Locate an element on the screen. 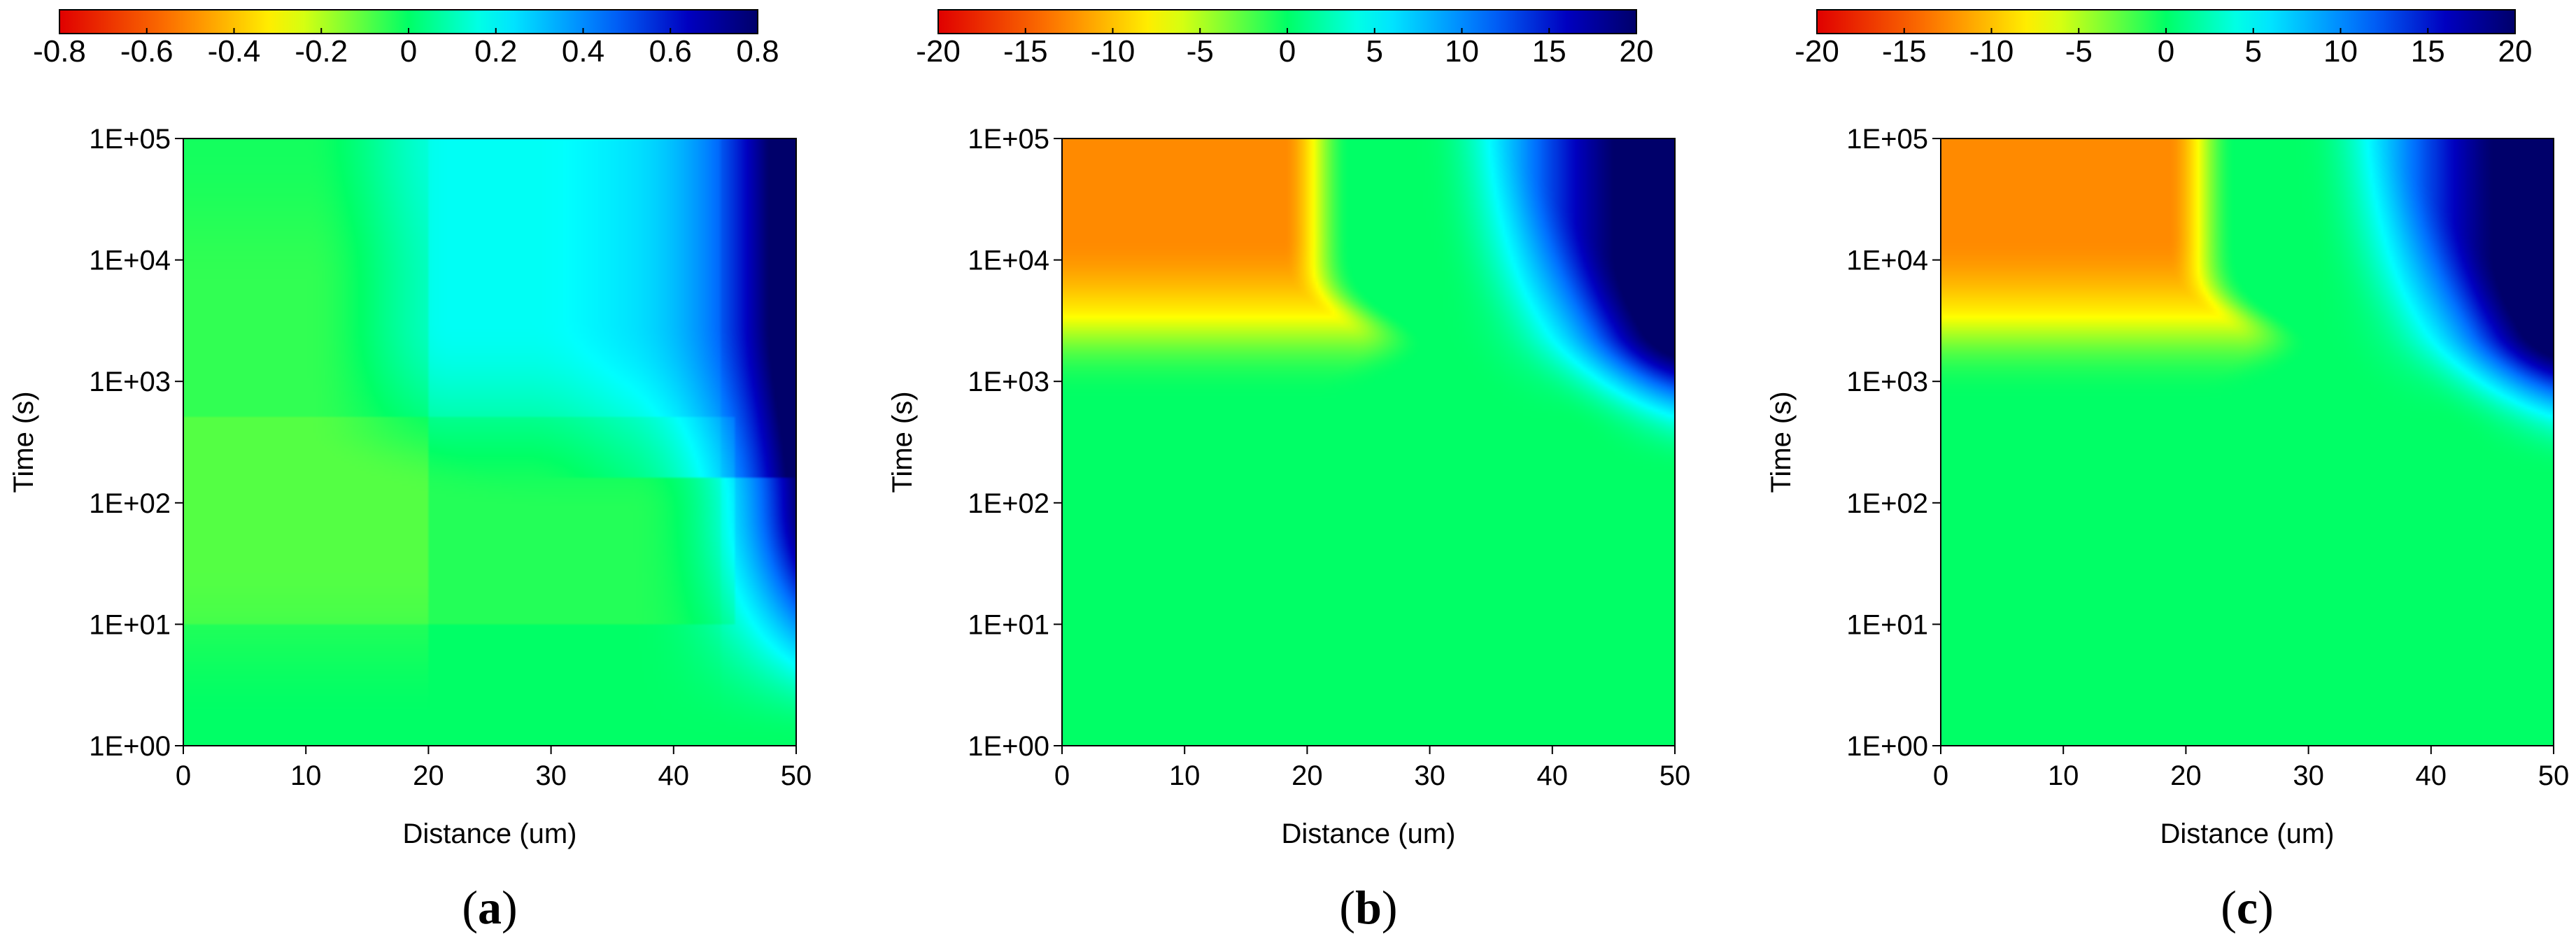 The width and height of the screenshot is (2576, 950). colorbar: -0.8 -0.6 -0.4 -0.2 0 0.2 0.4 0.6 0.8 is located at coordinates (406, 39).